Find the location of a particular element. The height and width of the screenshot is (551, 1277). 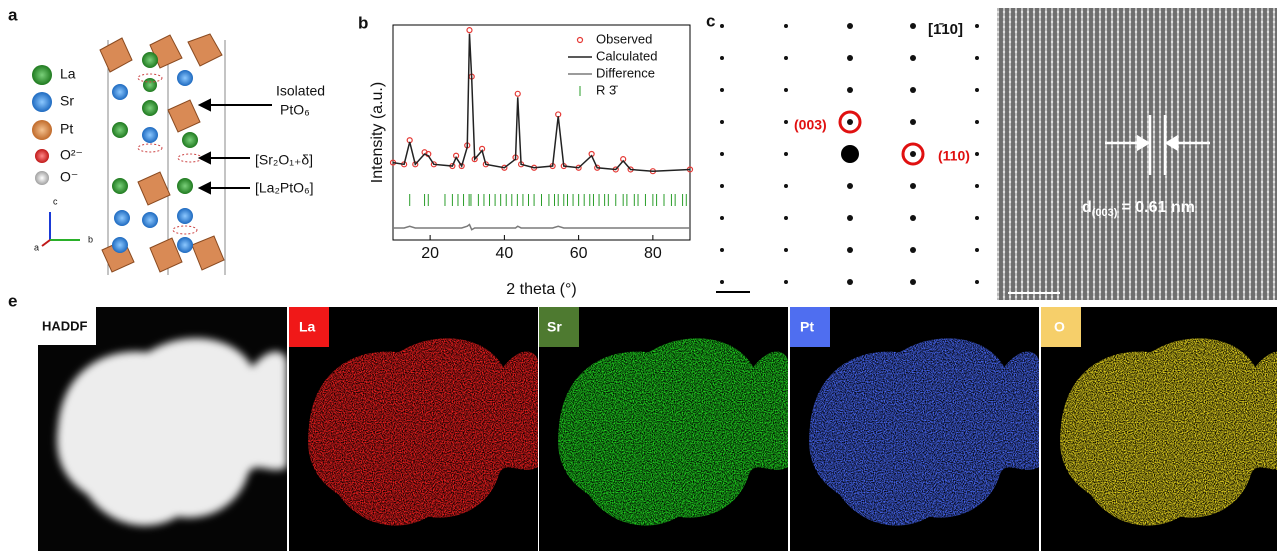

eds-map: Pt is located at coordinates (914, 429).